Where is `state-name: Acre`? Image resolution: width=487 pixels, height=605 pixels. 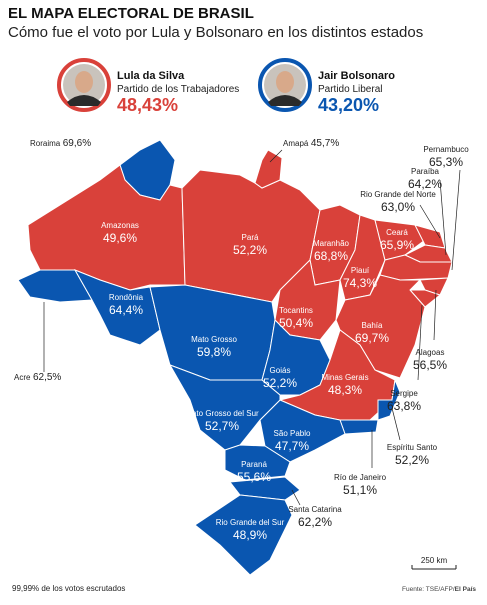
state-name: Acre is located at coordinates (22, 377).